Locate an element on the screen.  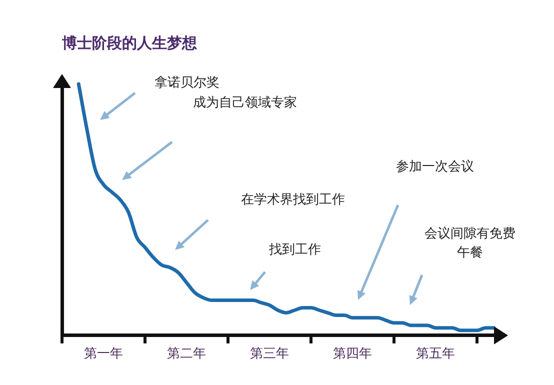
x-tick-label: 第二年 is located at coordinates (186, 354).